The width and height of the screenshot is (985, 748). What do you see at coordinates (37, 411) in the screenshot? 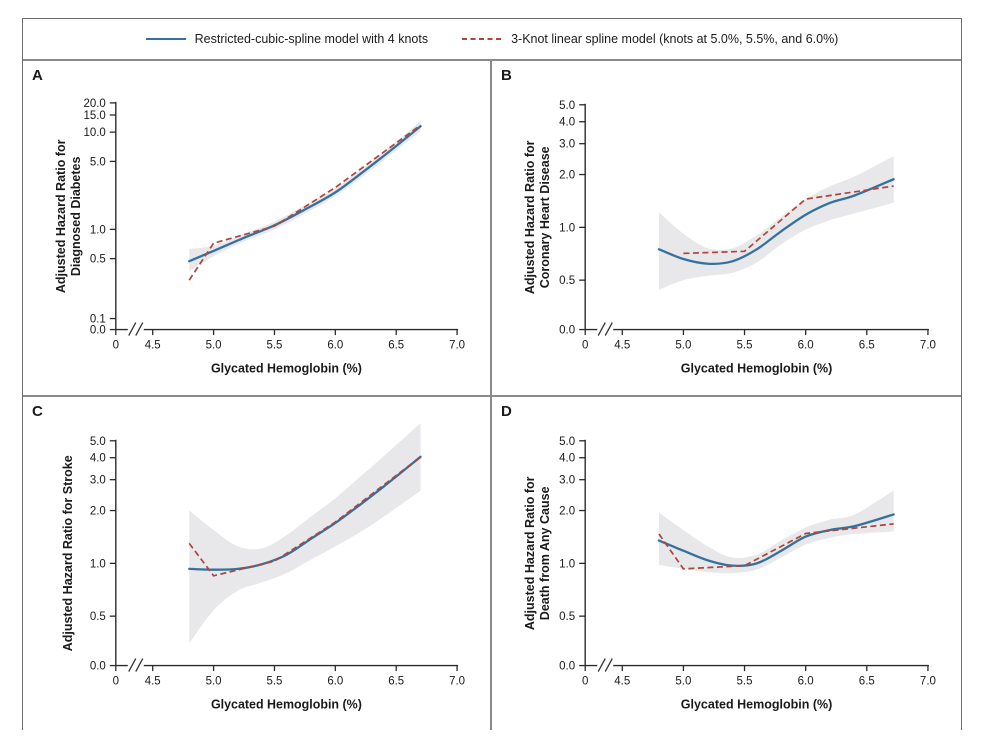
I see `panel-letter-c: C` at bounding box center [37, 411].